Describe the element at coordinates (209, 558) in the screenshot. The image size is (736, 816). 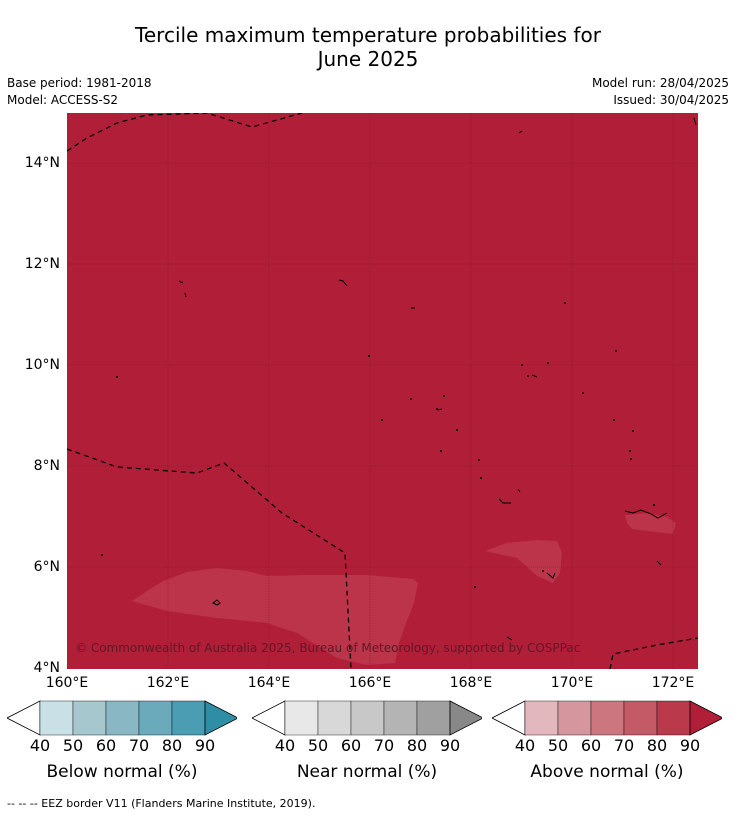
I see `eez-border-west` at that location.